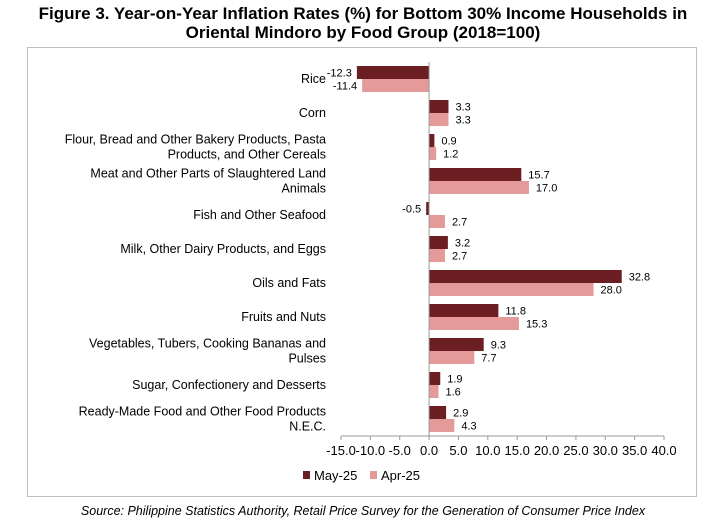 This screenshot has height=526, width=726. Describe the element at coordinates (639, 278) in the screenshot. I see `data-label-may-25-6: 32.8` at that location.